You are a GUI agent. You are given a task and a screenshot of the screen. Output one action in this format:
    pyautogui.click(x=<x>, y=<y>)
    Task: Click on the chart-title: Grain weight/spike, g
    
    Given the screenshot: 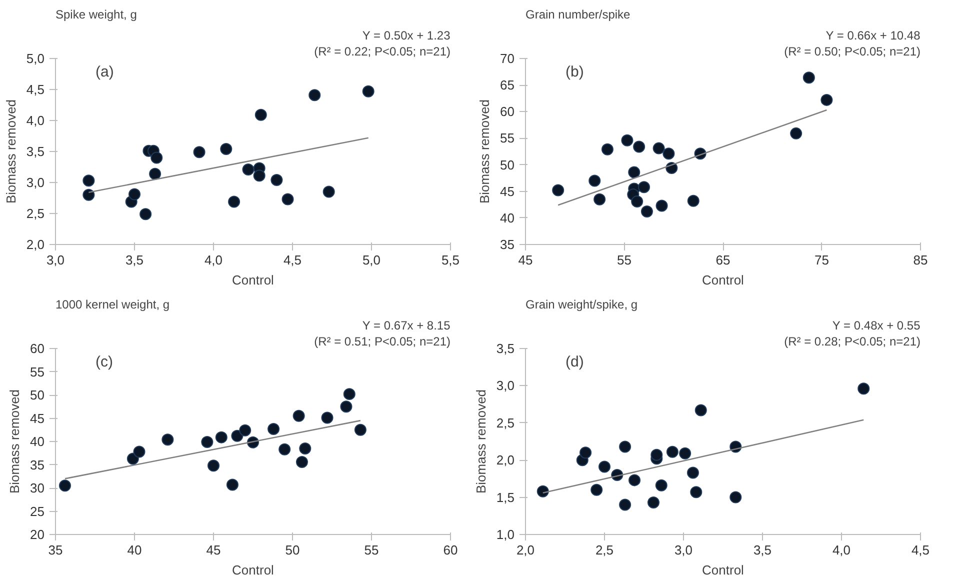 What is the action you would take?
    pyautogui.click(x=582, y=305)
    